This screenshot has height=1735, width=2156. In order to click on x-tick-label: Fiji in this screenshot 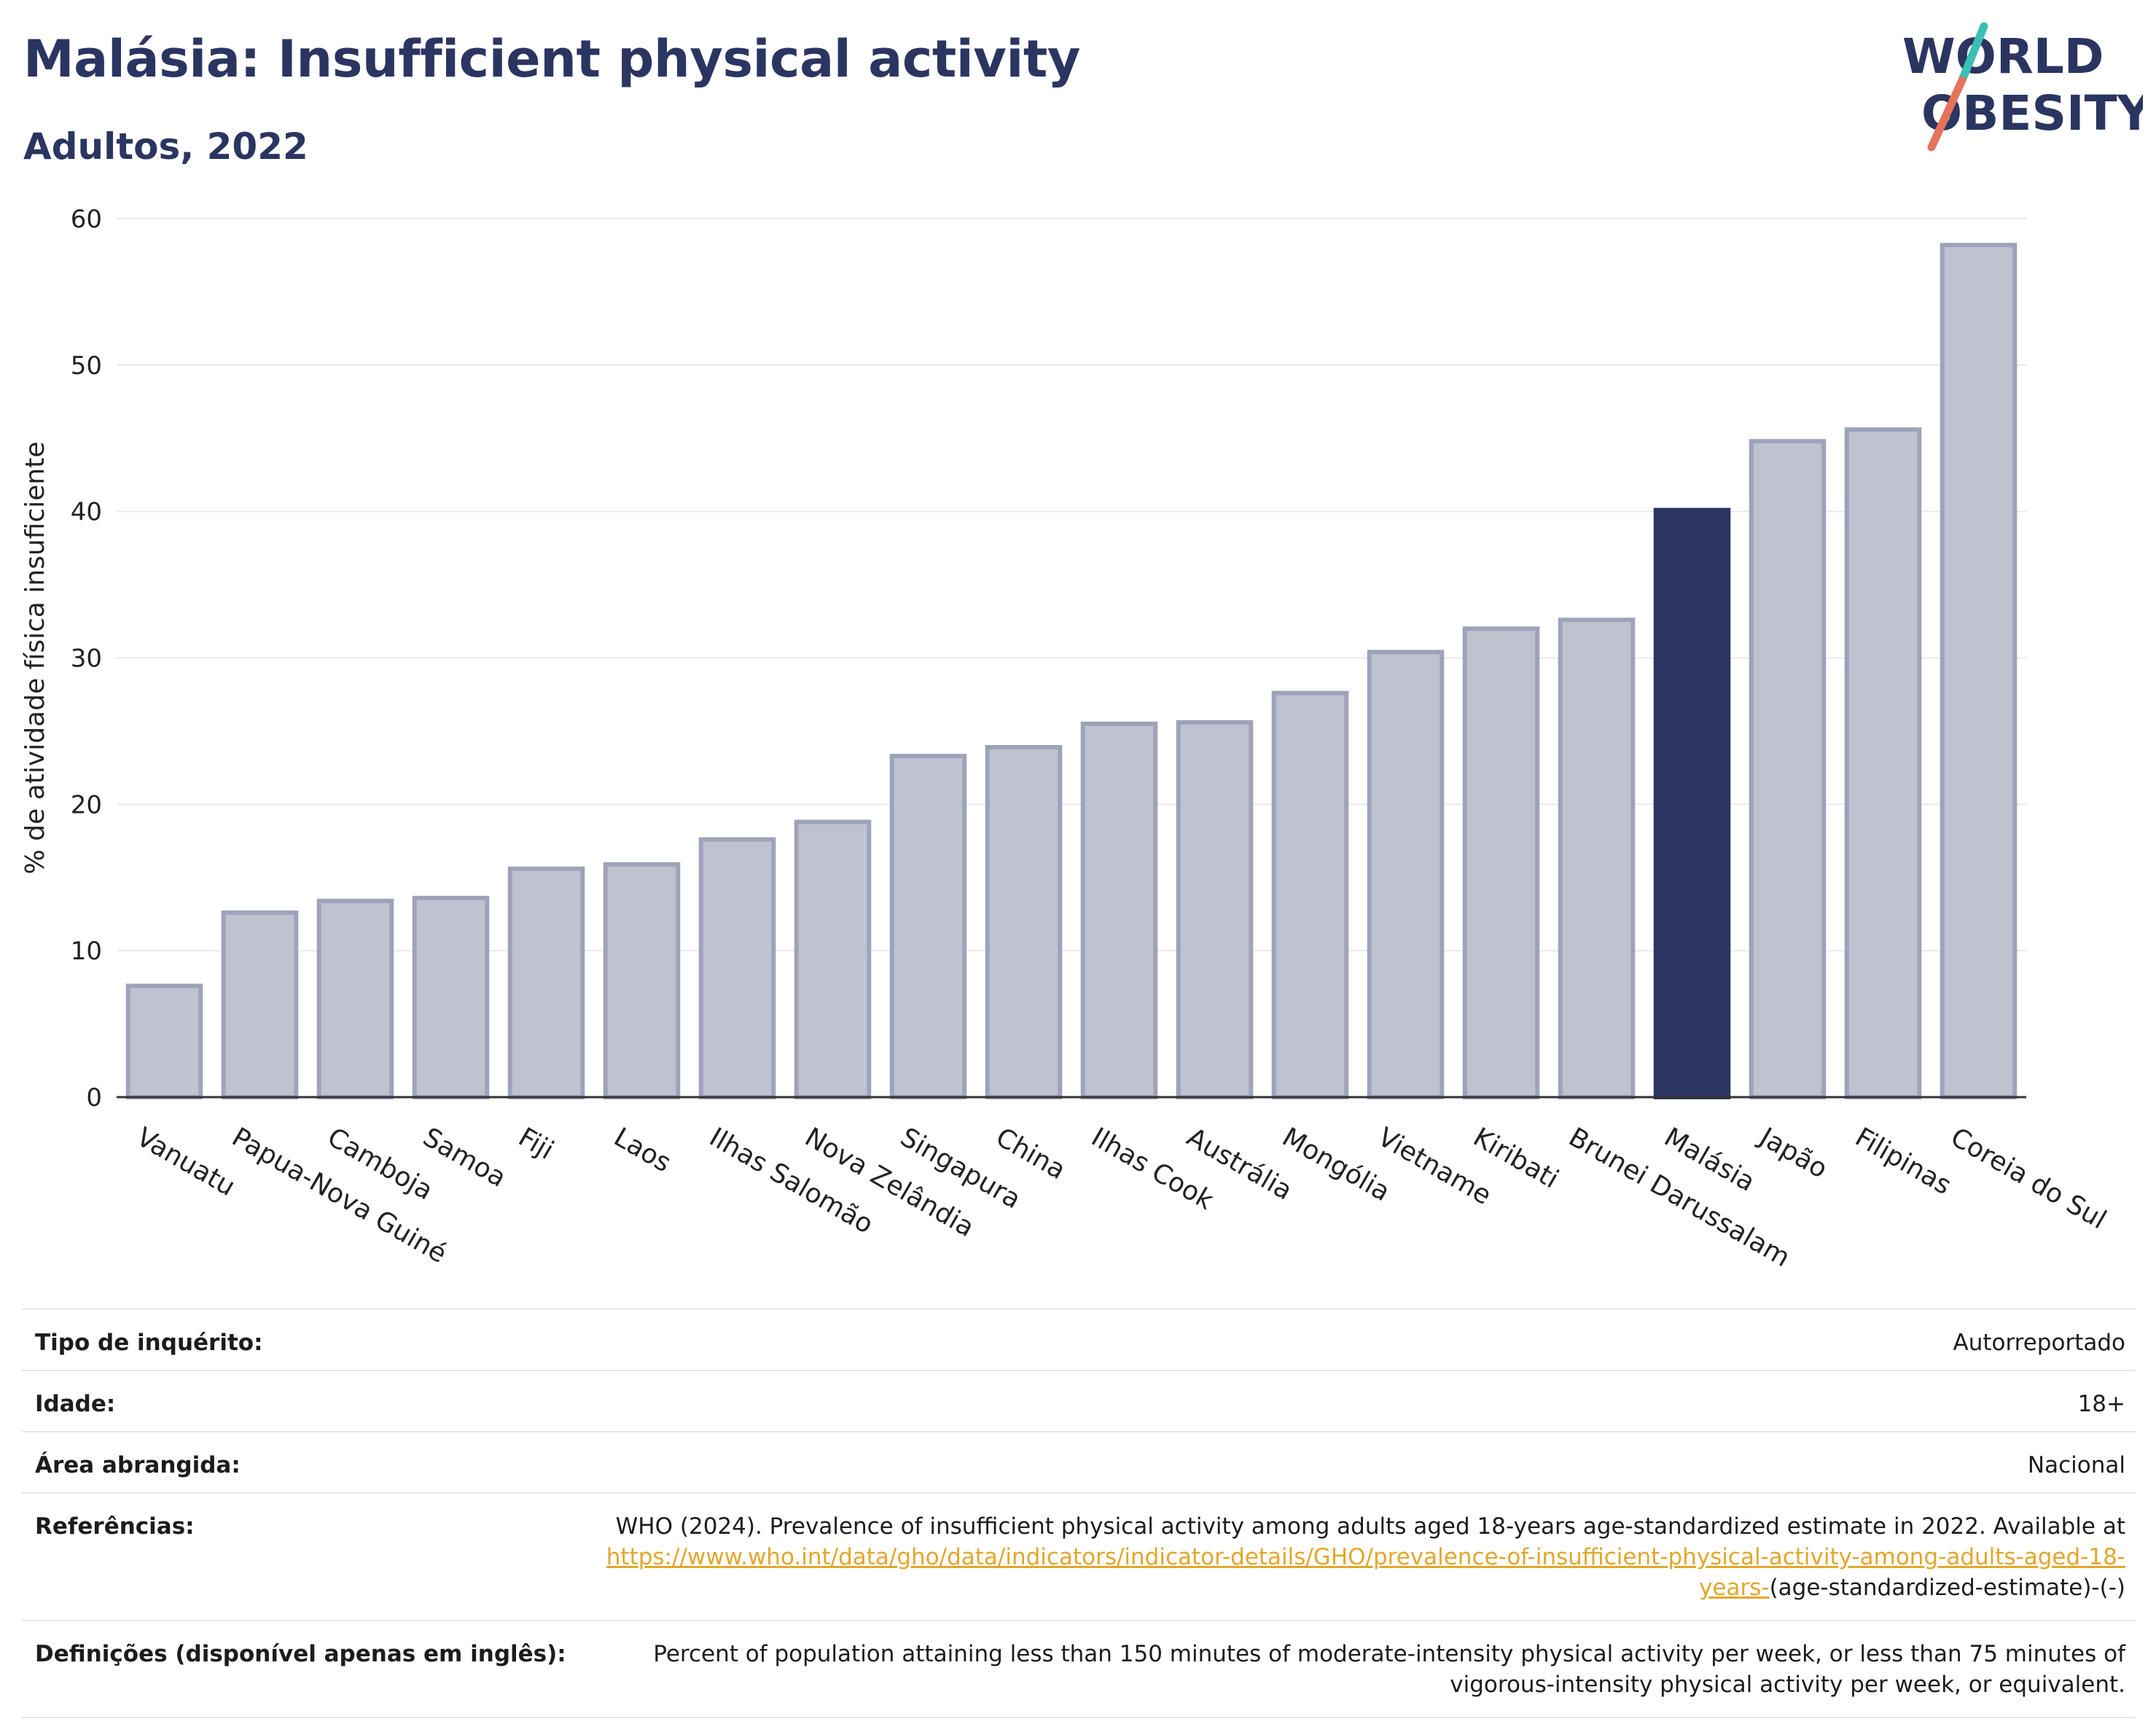, I will do `click(536, 1144)`.